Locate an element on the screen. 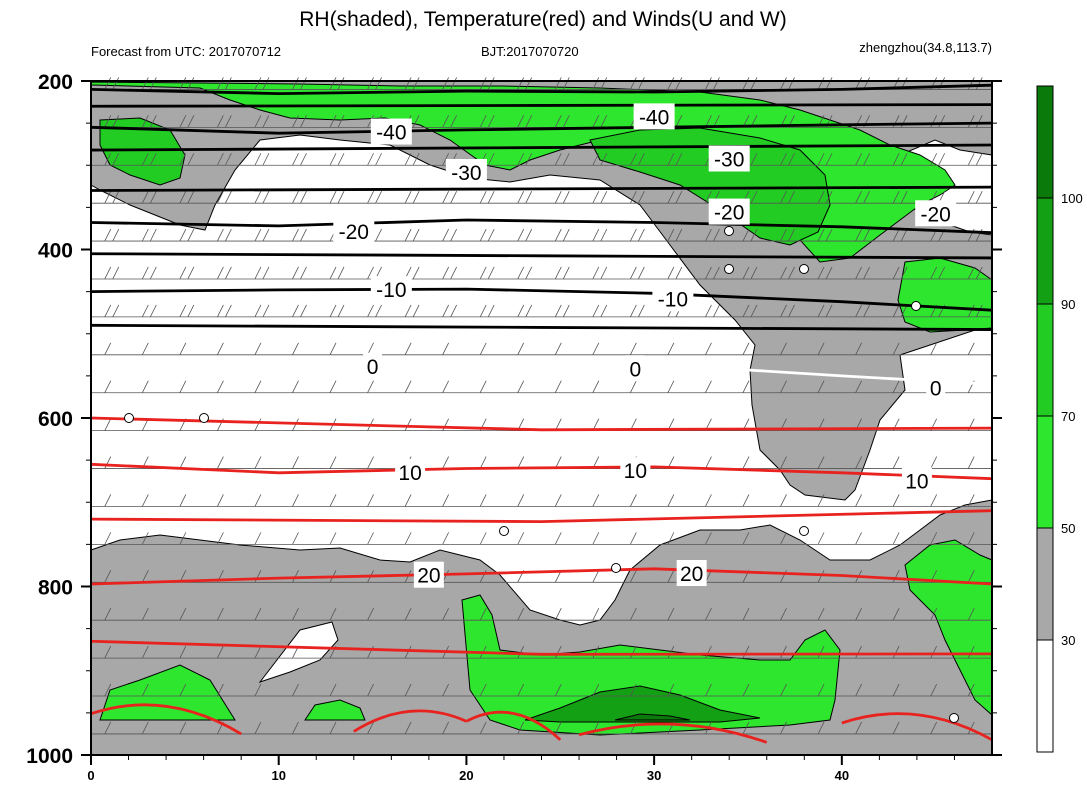 The width and height of the screenshot is (1087, 806). x-tick-label: 40 is located at coordinates (842, 775).